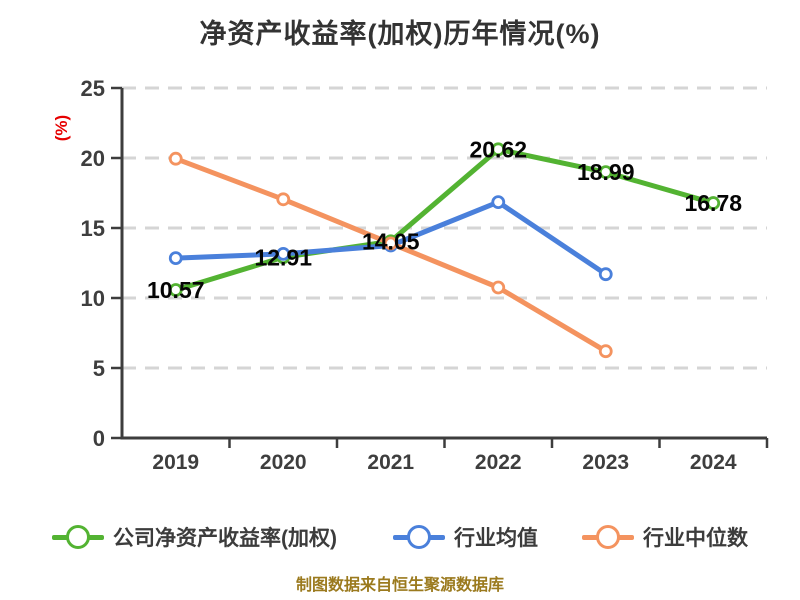 Image resolution: width=800 pixels, height=600 pixels. Describe the element at coordinates (498, 287) in the screenshot. I see `marker-2-2022` at that location.